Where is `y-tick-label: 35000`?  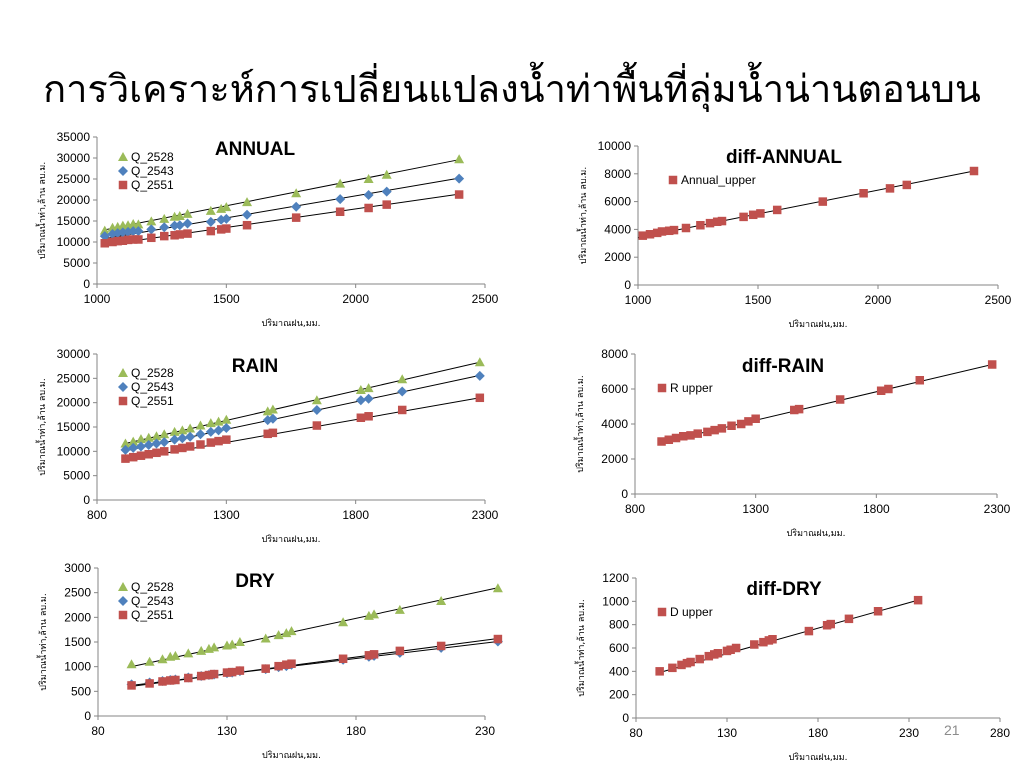 y-tick-label: 35000 is located at coordinates (74, 137).